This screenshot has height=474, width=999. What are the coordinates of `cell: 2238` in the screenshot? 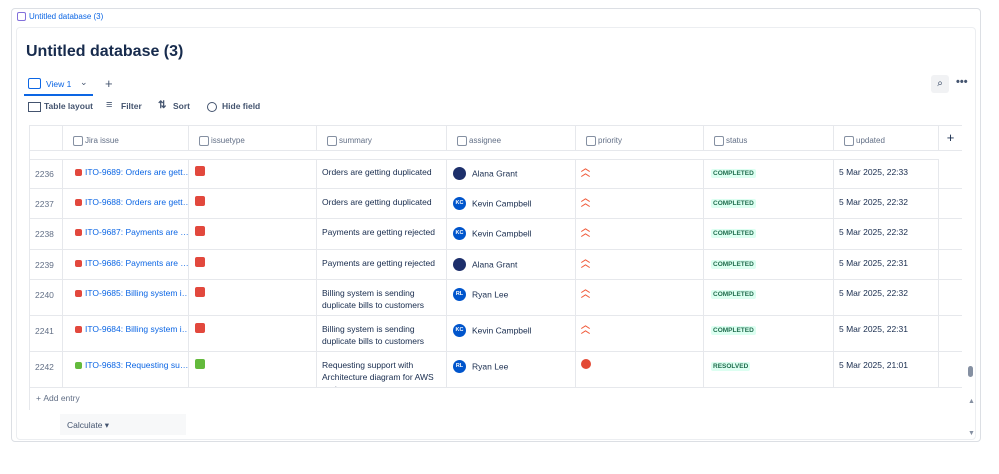 It's located at (46, 234).